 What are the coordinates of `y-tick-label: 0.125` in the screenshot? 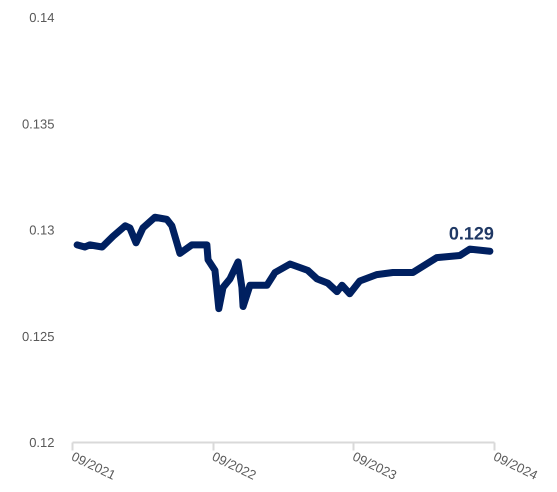 It's located at (38, 336).